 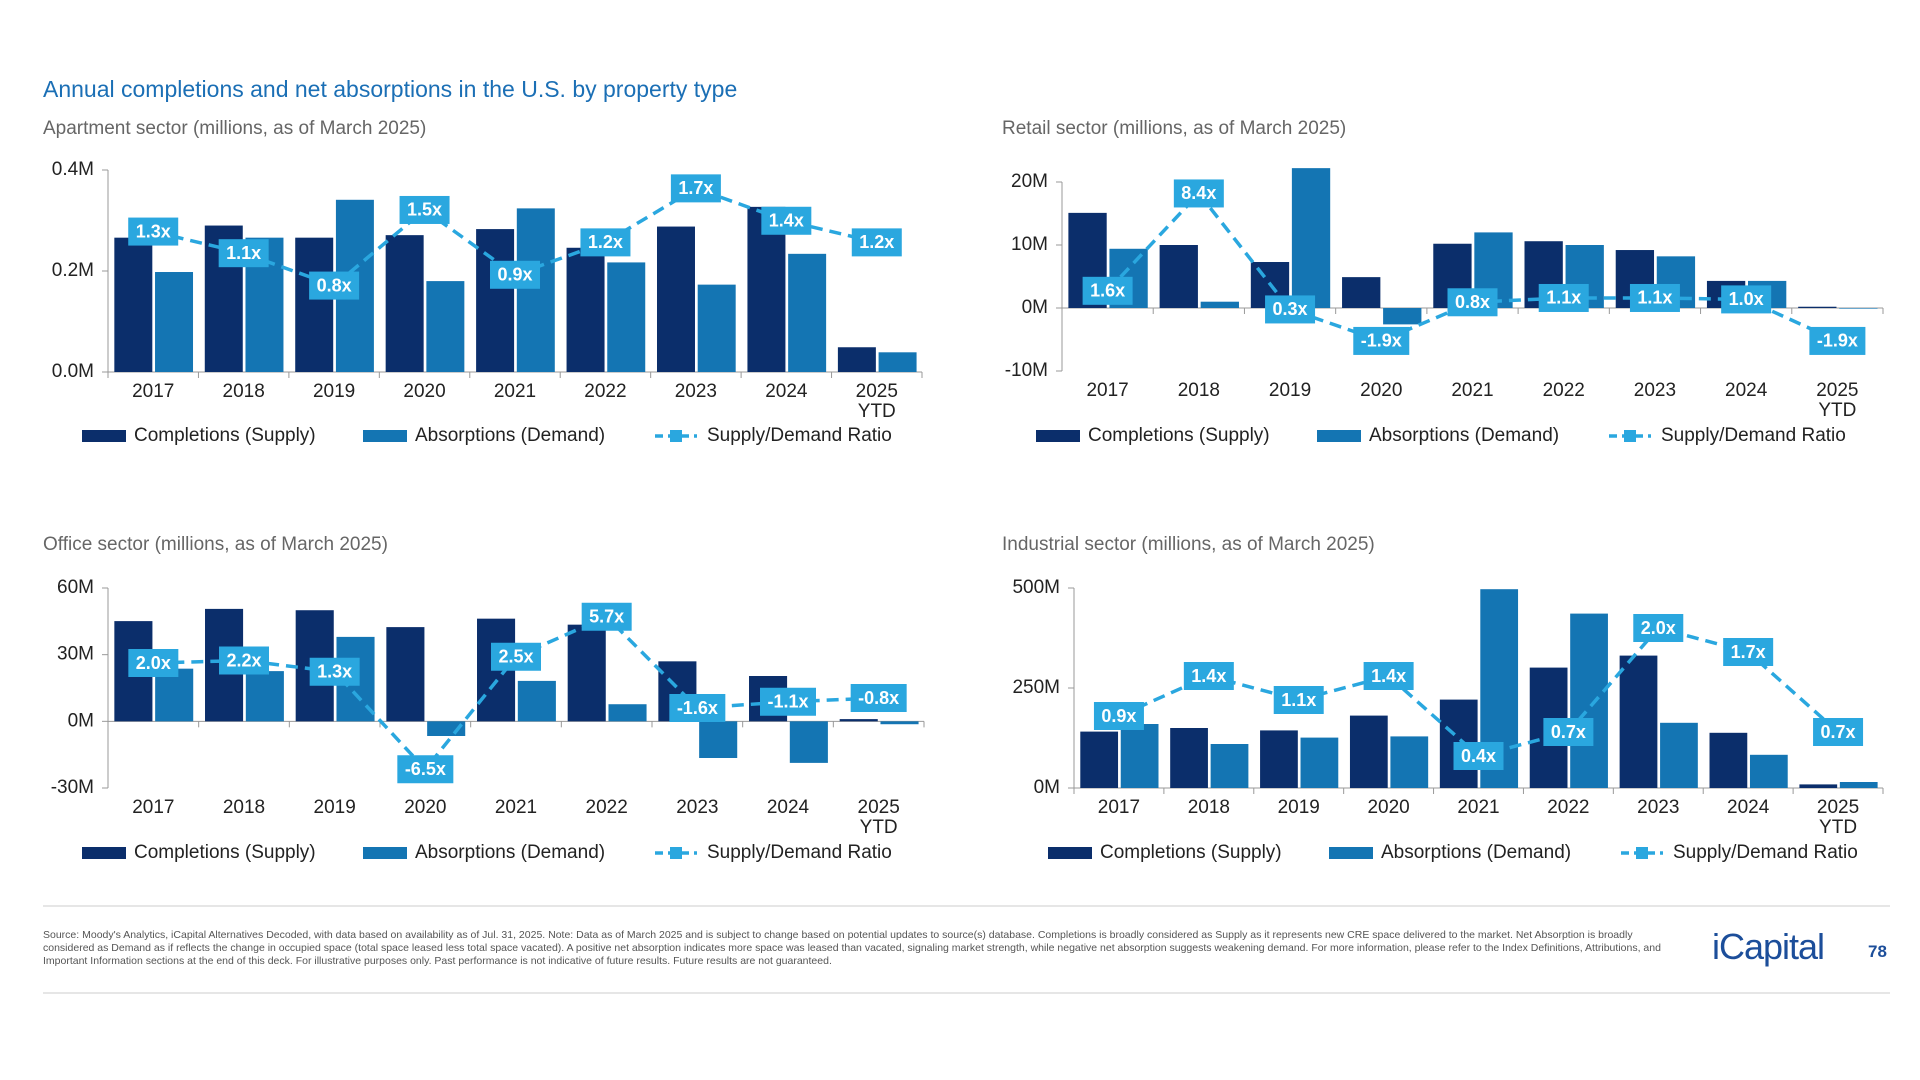 I want to click on ratio-label: -1.1x, so click(x=787, y=702).